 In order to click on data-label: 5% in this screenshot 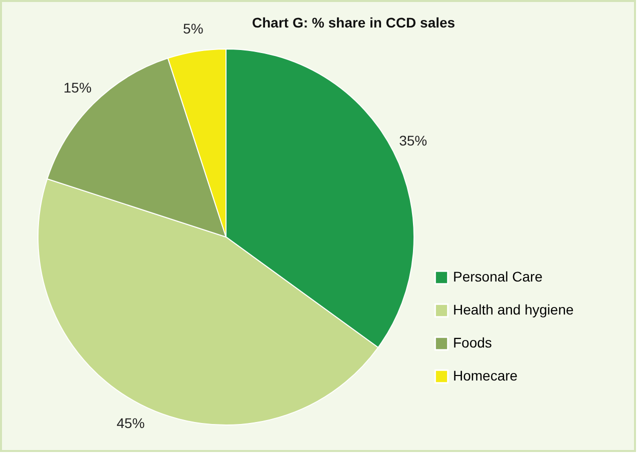, I will do `click(193, 28)`.